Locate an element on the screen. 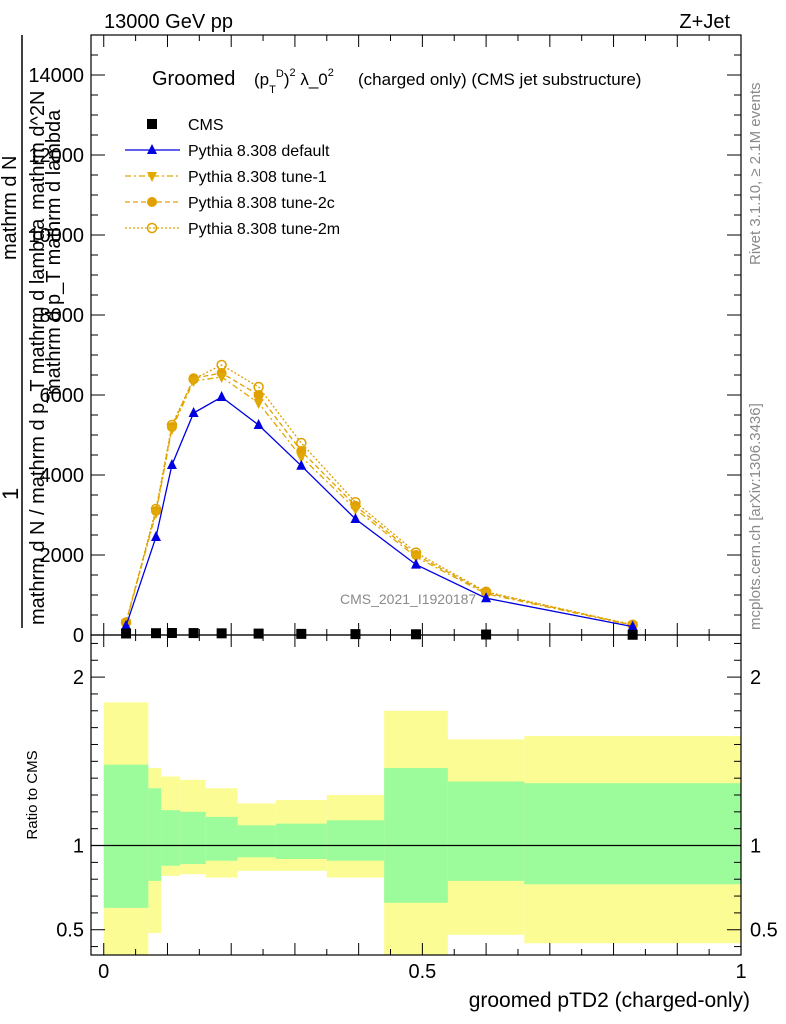  main-y-tick-label-zero: 0 is located at coordinates (78, 636).